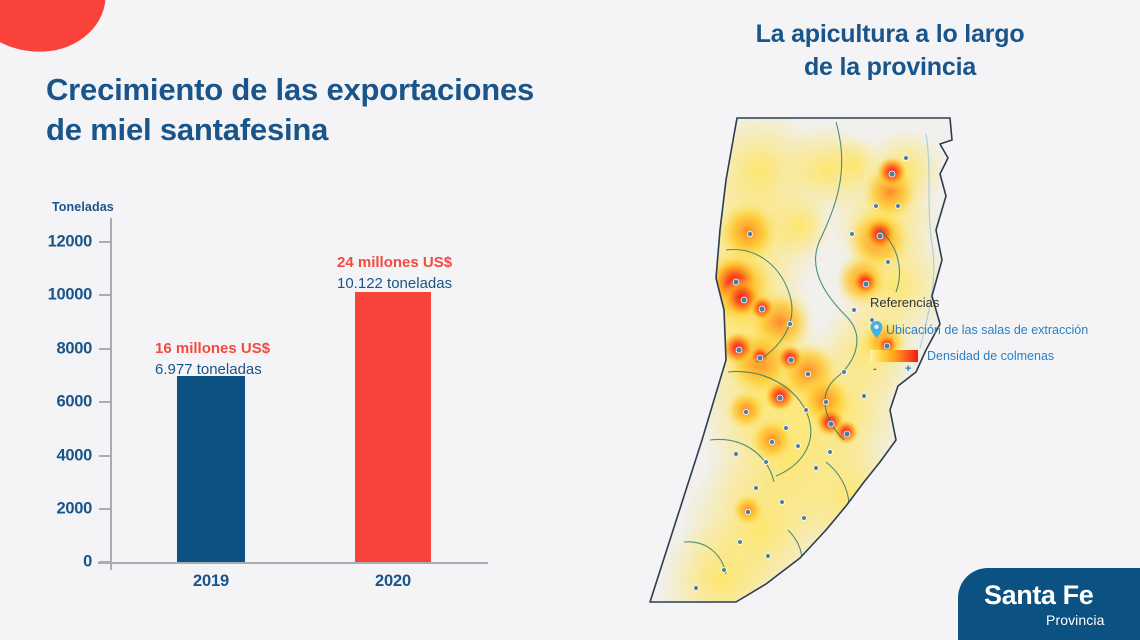  What do you see at coordinates (187, 130) in the screenshot?
I see `chart-title-line2: de miel santafesina` at bounding box center [187, 130].